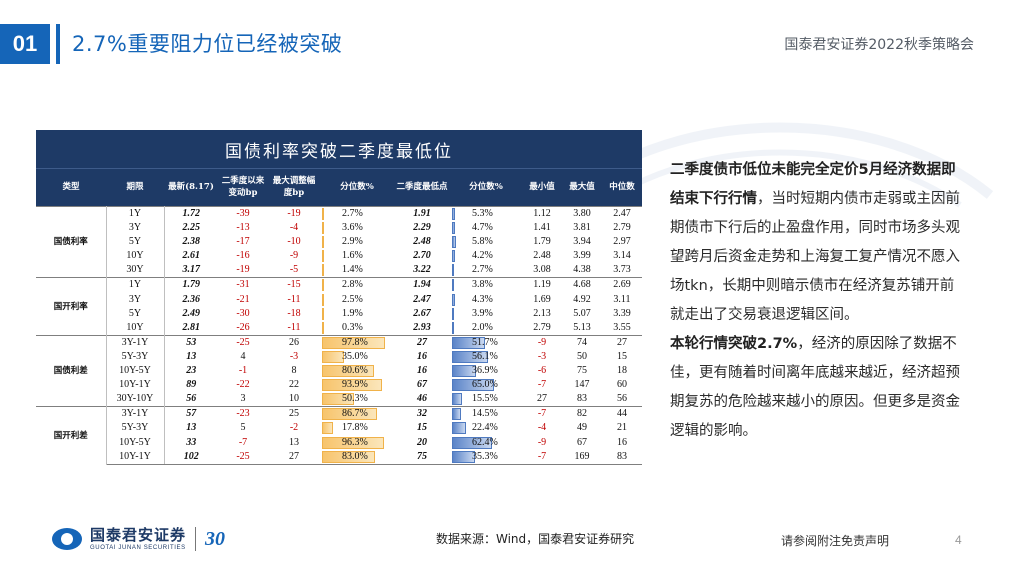  Describe the element at coordinates (486, 371) in the screenshot. I see `percentile-cell: 36.9%` at that location.